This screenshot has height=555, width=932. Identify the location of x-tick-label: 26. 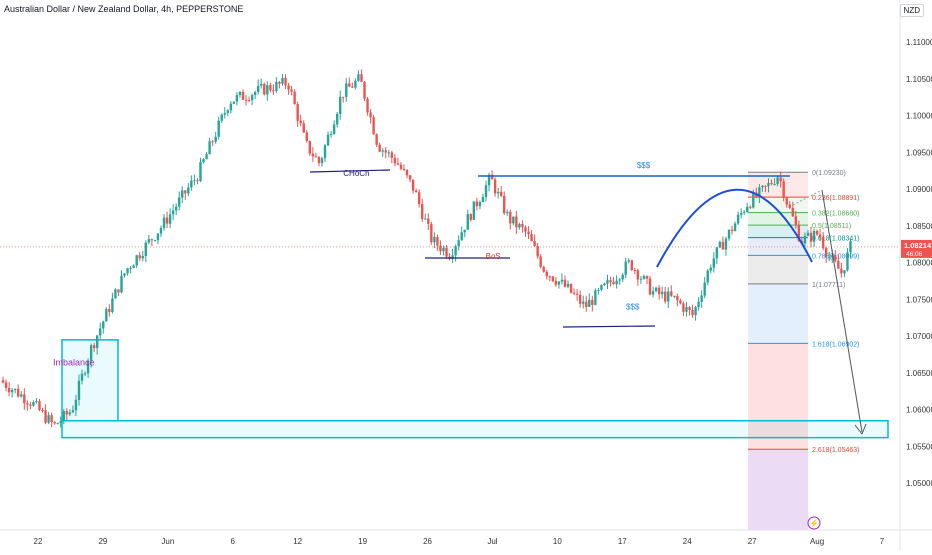
(427, 541).